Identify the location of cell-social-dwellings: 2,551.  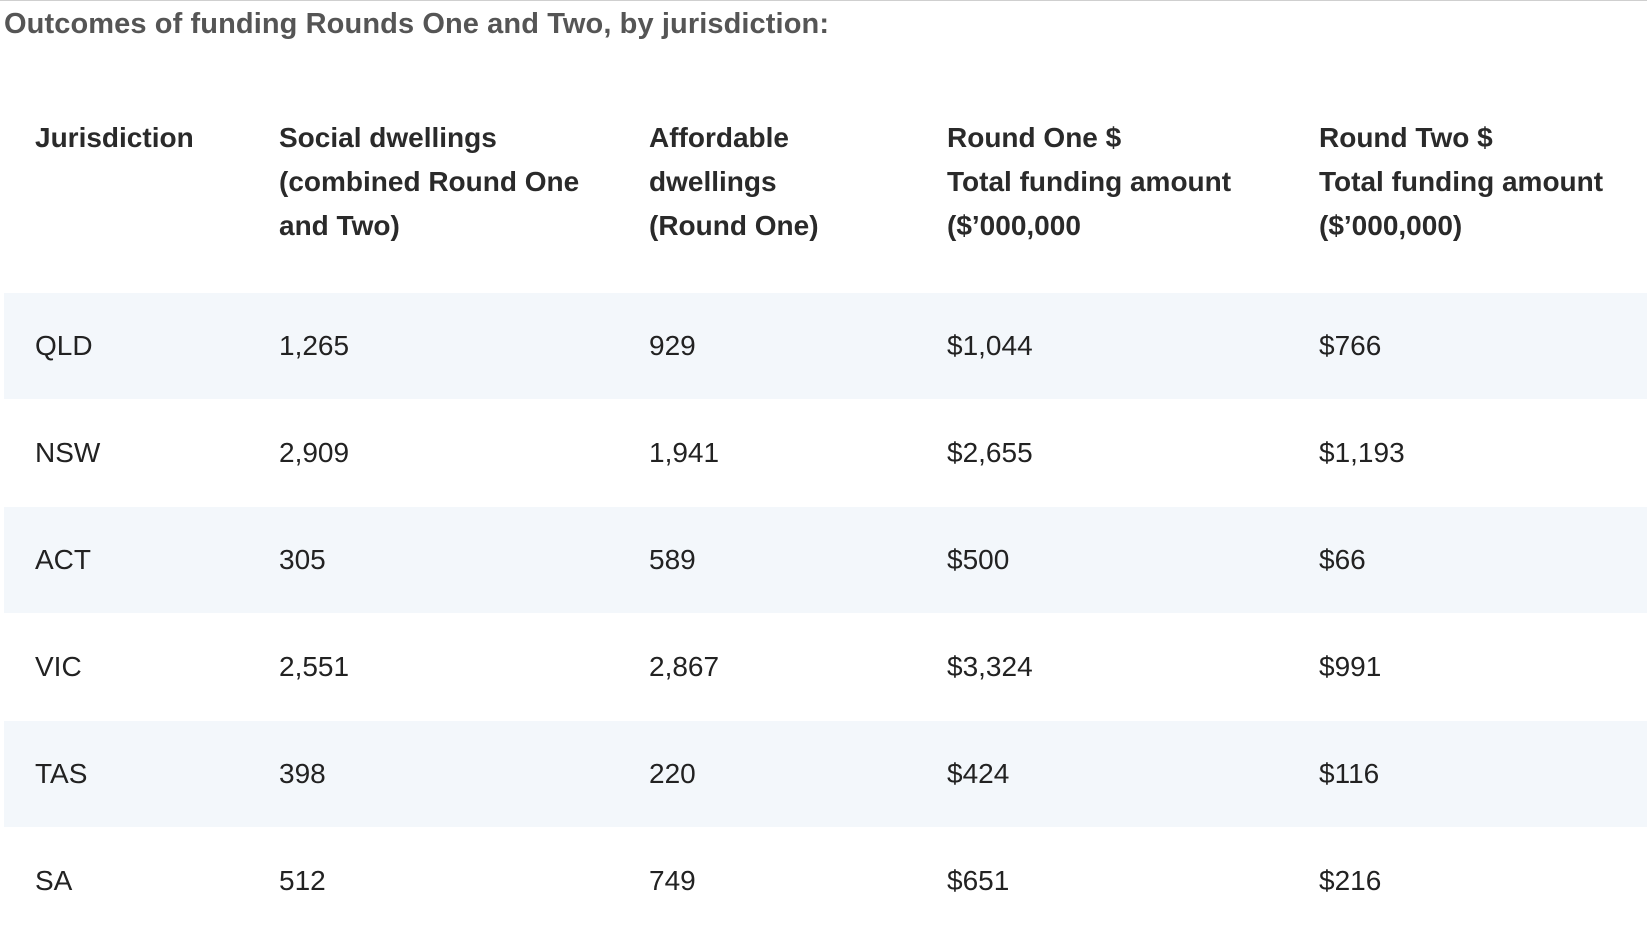
(314, 666).